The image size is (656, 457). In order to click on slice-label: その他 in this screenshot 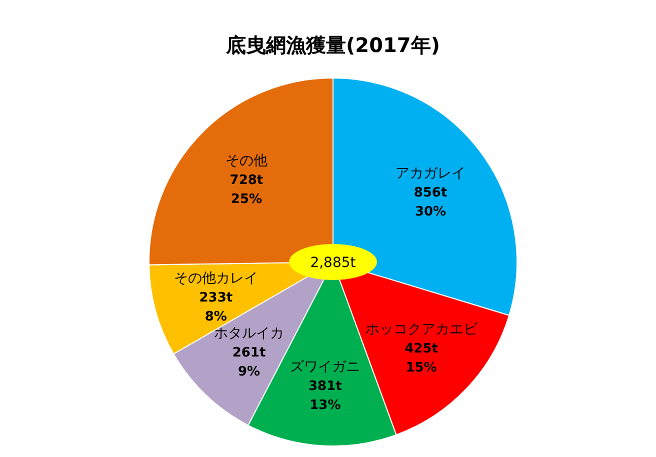, I will do `click(246, 160)`.